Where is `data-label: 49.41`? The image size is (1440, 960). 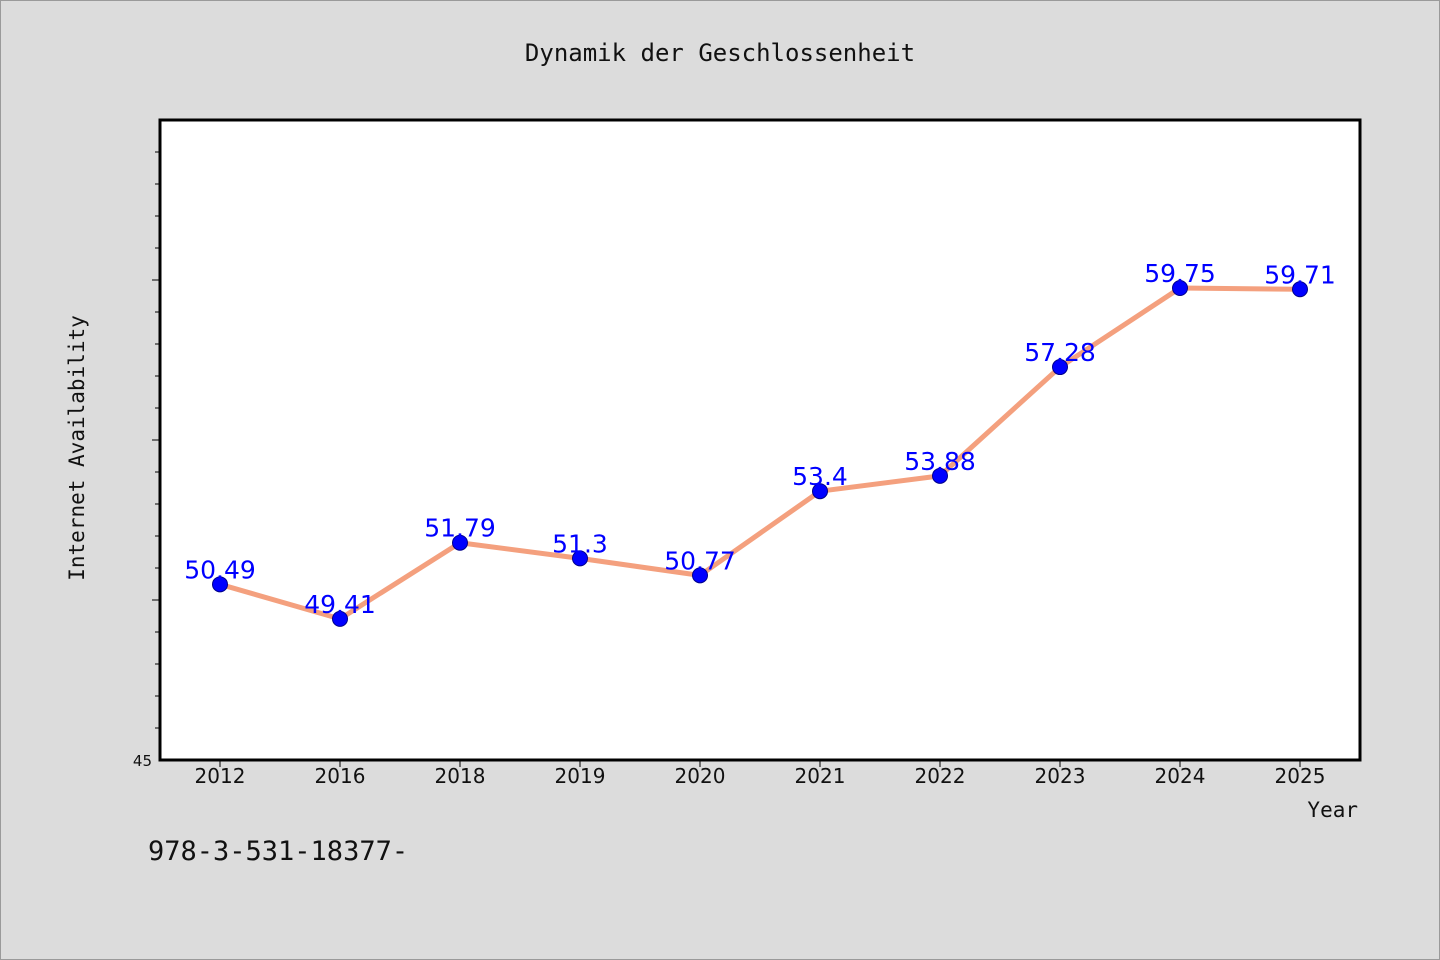
data-label: 49.41 is located at coordinates (340, 604).